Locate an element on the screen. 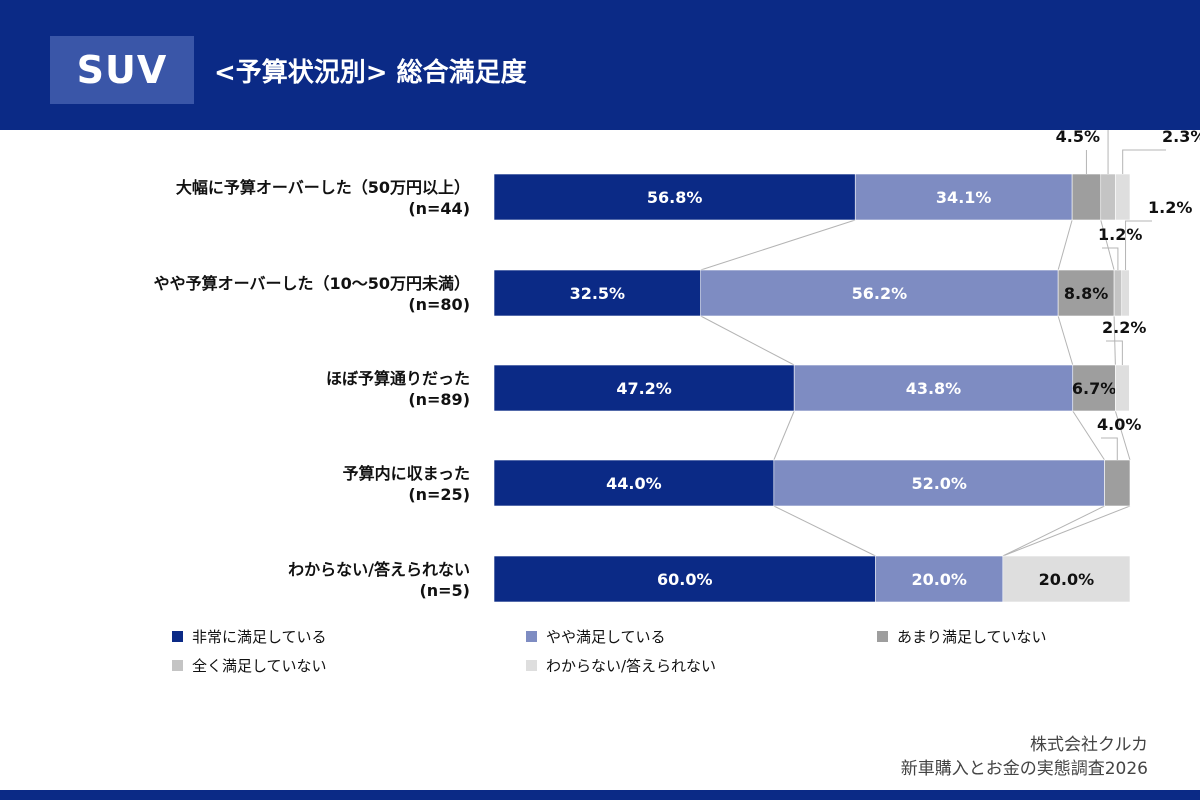 The height and width of the screenshot is (800, 1200). data-label: 2.3% is located at coordinates (1181, 138).